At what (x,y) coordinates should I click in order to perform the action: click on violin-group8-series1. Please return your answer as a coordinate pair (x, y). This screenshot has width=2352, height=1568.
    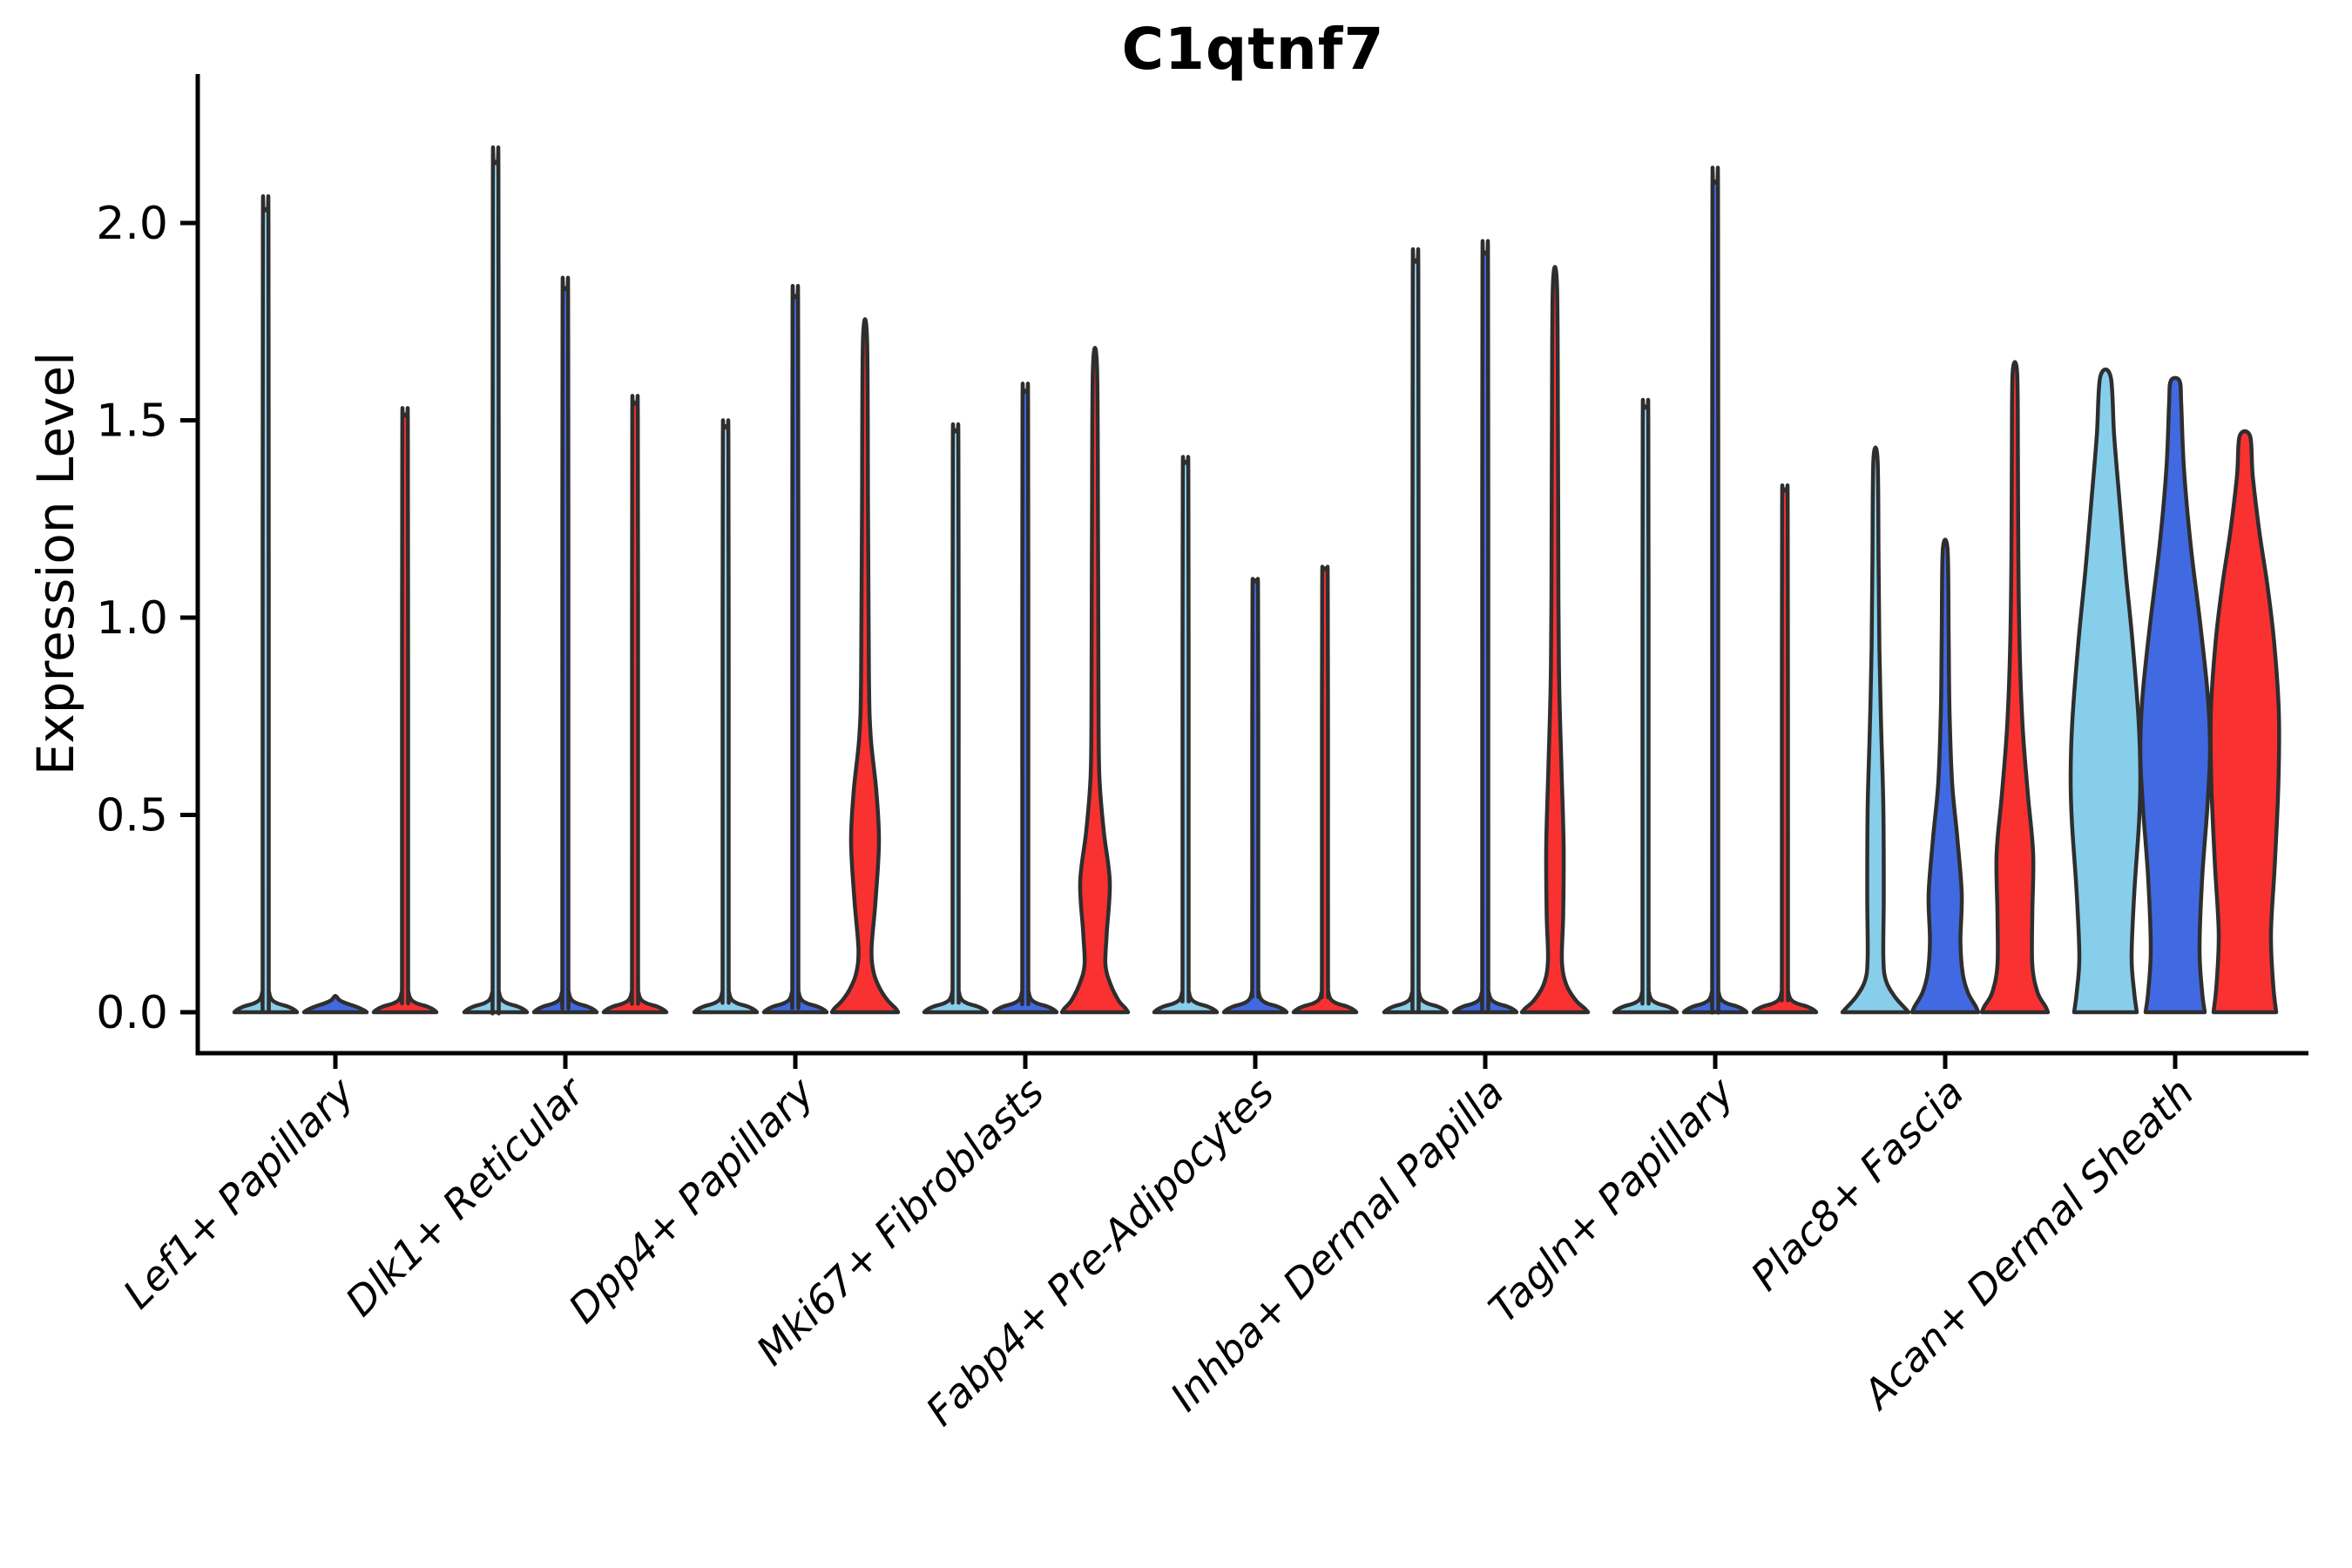
    Looking at the image, I should click on (1876, 730).